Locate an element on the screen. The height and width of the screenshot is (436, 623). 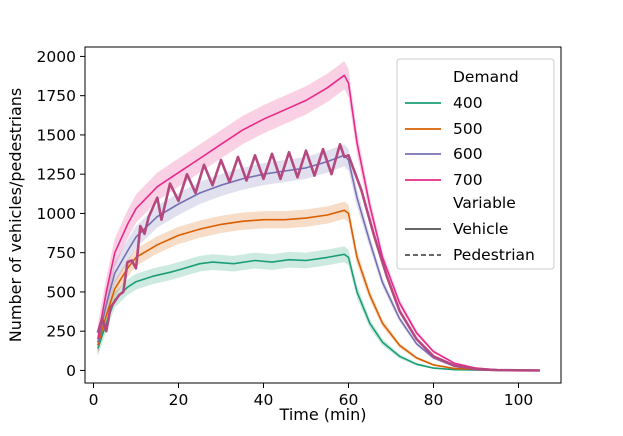
legend-box is located at coordinates (475, 164).